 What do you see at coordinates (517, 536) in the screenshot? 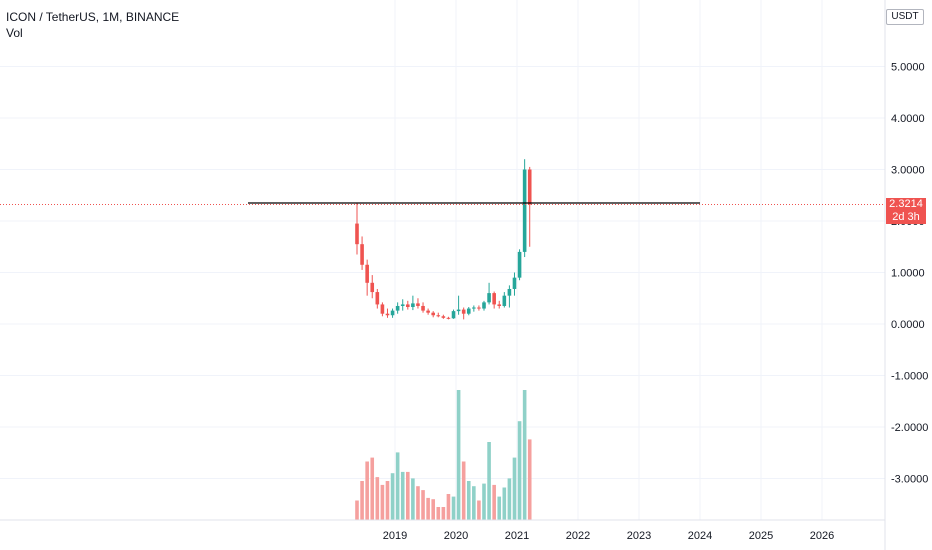
I see `time-tick-label: 2021` at bounding box center [517, 536].